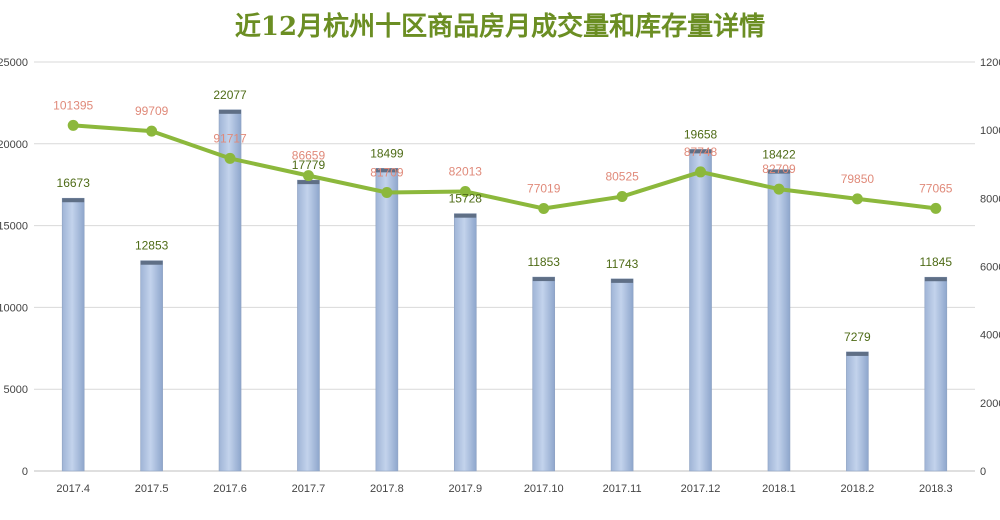 This screenshot has width=1000, height=520. I want to click on bar-value-label: 11743, so click(622, 264).